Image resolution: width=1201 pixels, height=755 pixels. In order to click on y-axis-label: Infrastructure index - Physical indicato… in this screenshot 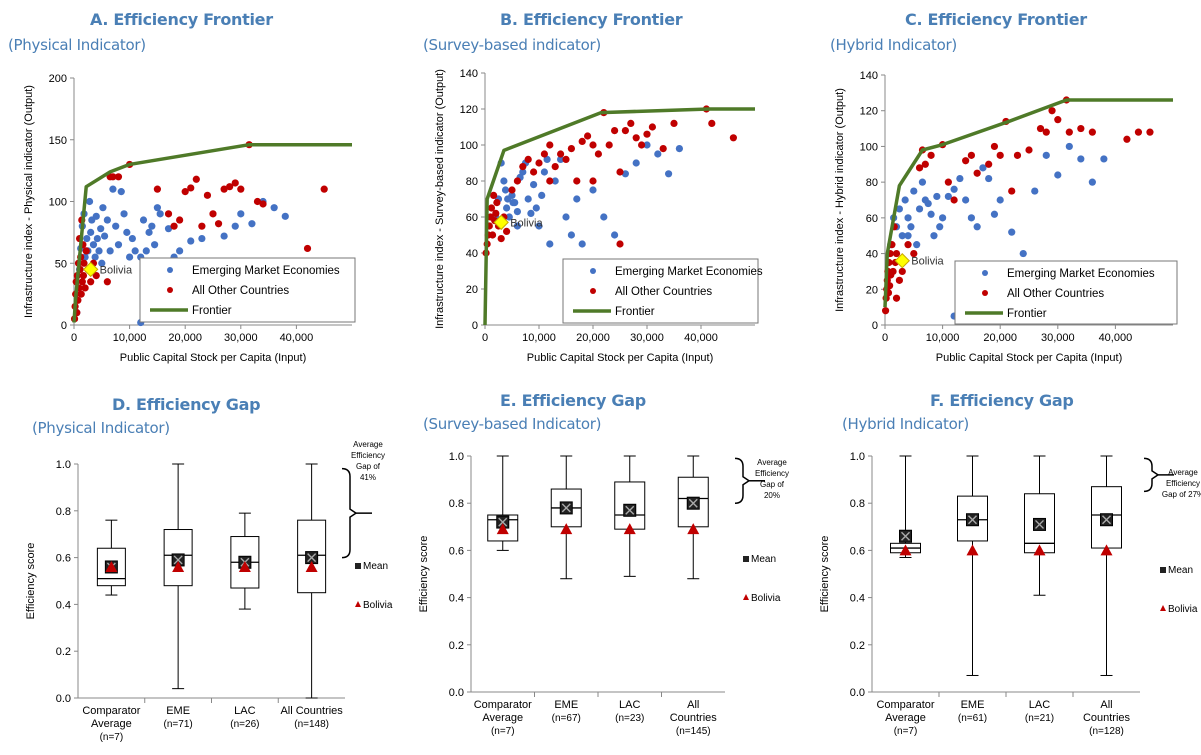, I will do `click(29, 201)`.